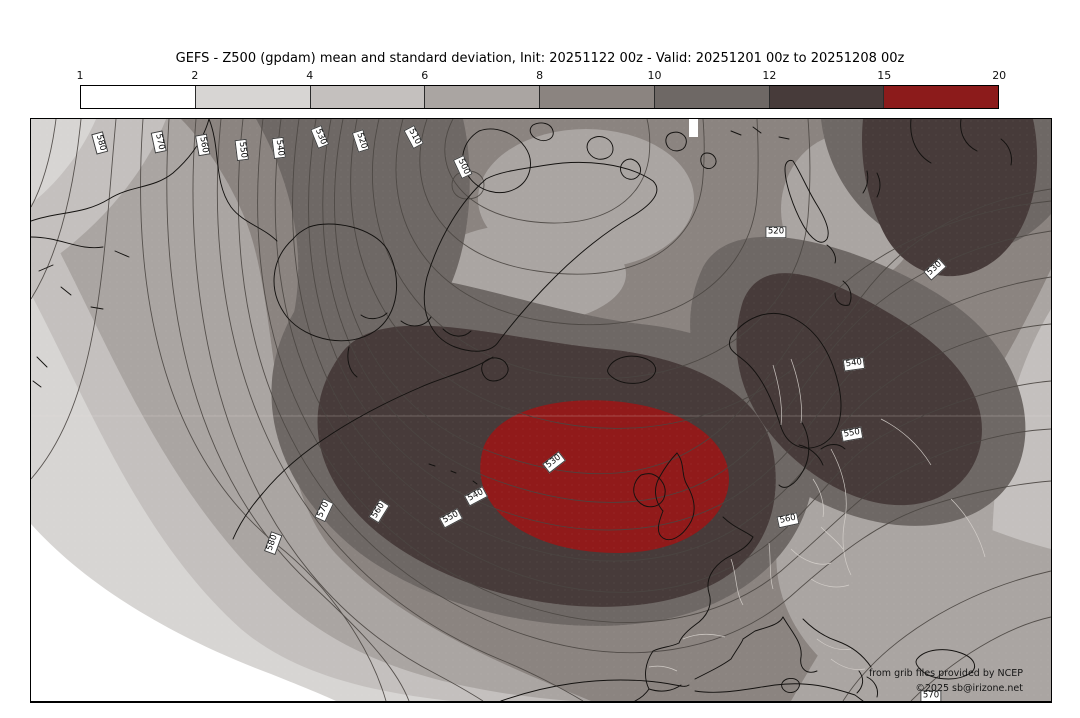  I want to click on colorbar-tick: 2, so click(195, 75).